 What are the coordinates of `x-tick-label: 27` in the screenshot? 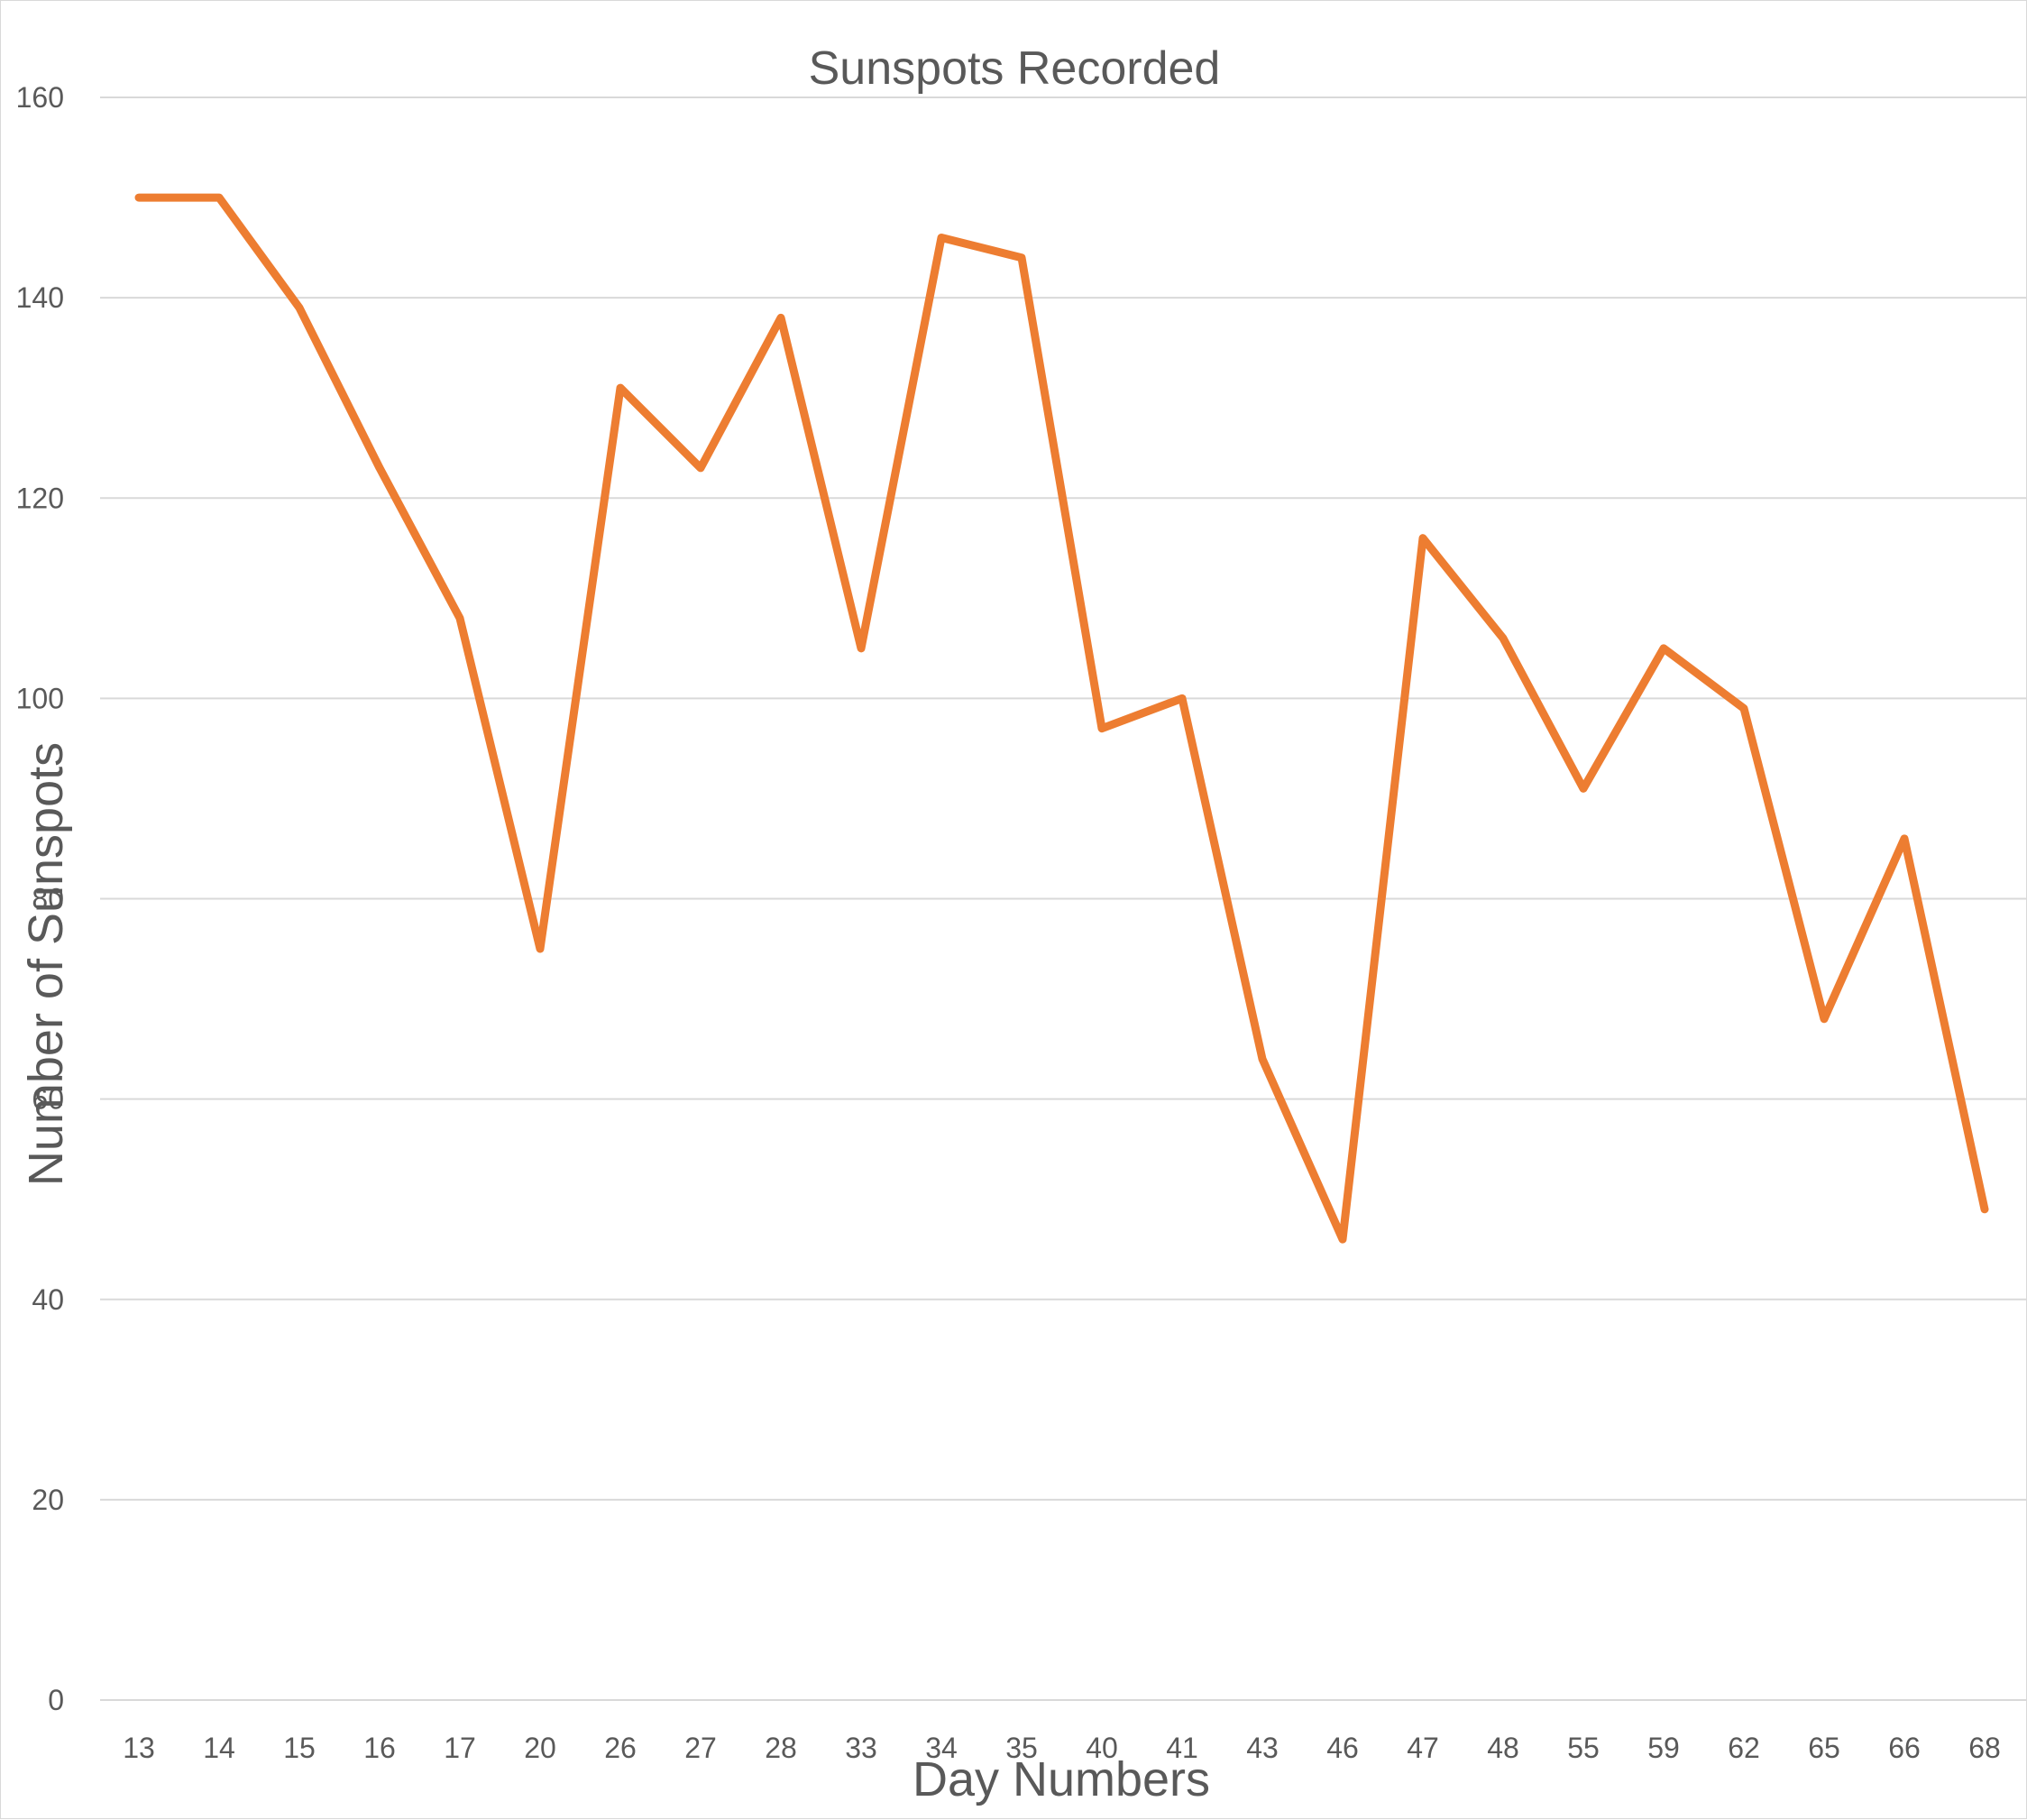 It's located at (700, 1748).